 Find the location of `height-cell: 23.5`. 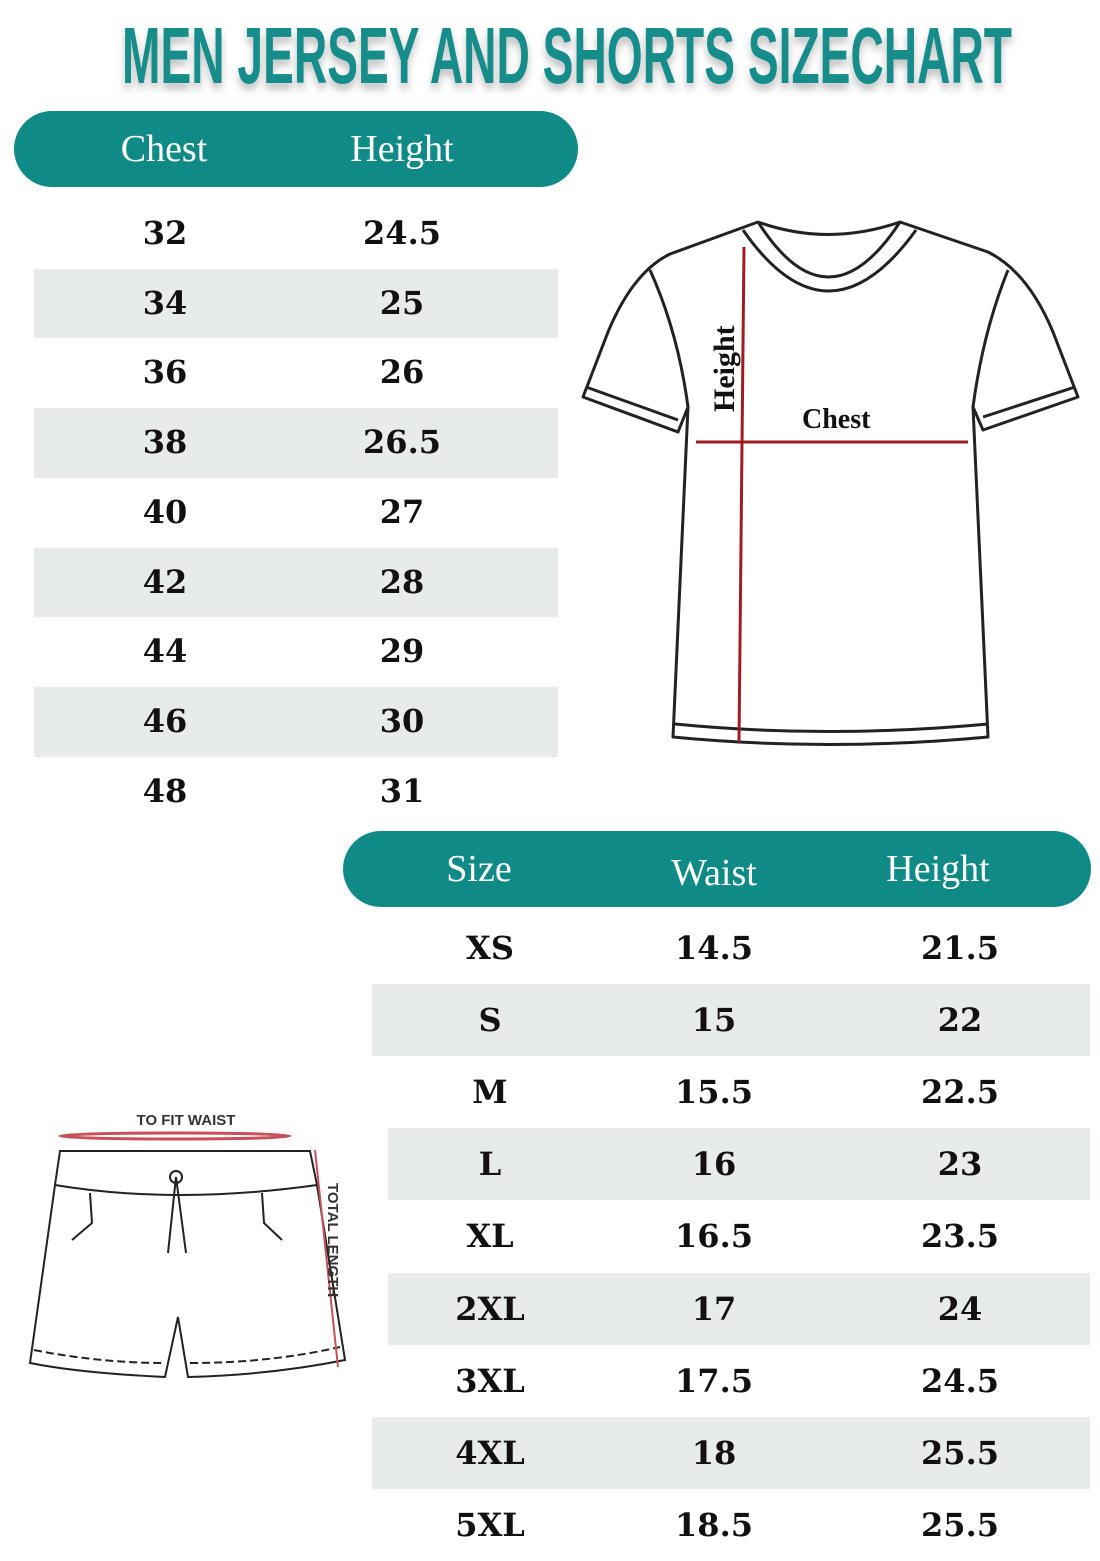

height-cell: 23.5 is located at coordinates (960, 1236).